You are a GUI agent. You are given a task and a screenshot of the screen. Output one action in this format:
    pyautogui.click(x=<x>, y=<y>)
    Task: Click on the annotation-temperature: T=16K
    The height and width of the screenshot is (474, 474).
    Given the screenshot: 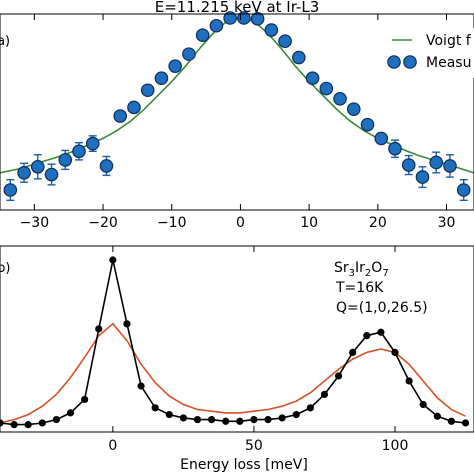 What is the action you would take?
    pyautogui.click(x=359, y=288)
    